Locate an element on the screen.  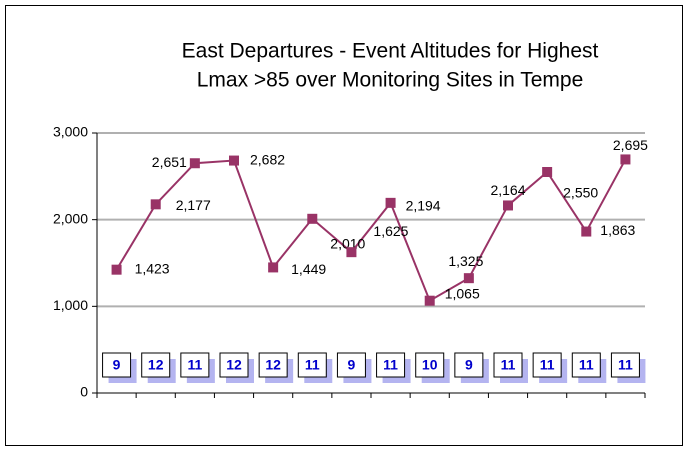
data-label: 1,065 is located at coordinates (462, 293).